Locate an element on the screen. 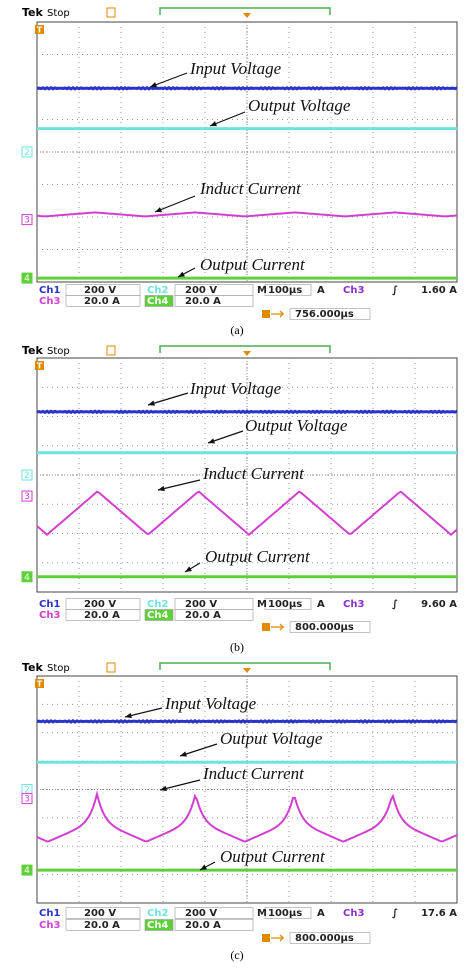 The height and width of the screenshot is (975, 474). input-voltage-trace is located at coordinates (247, 88).